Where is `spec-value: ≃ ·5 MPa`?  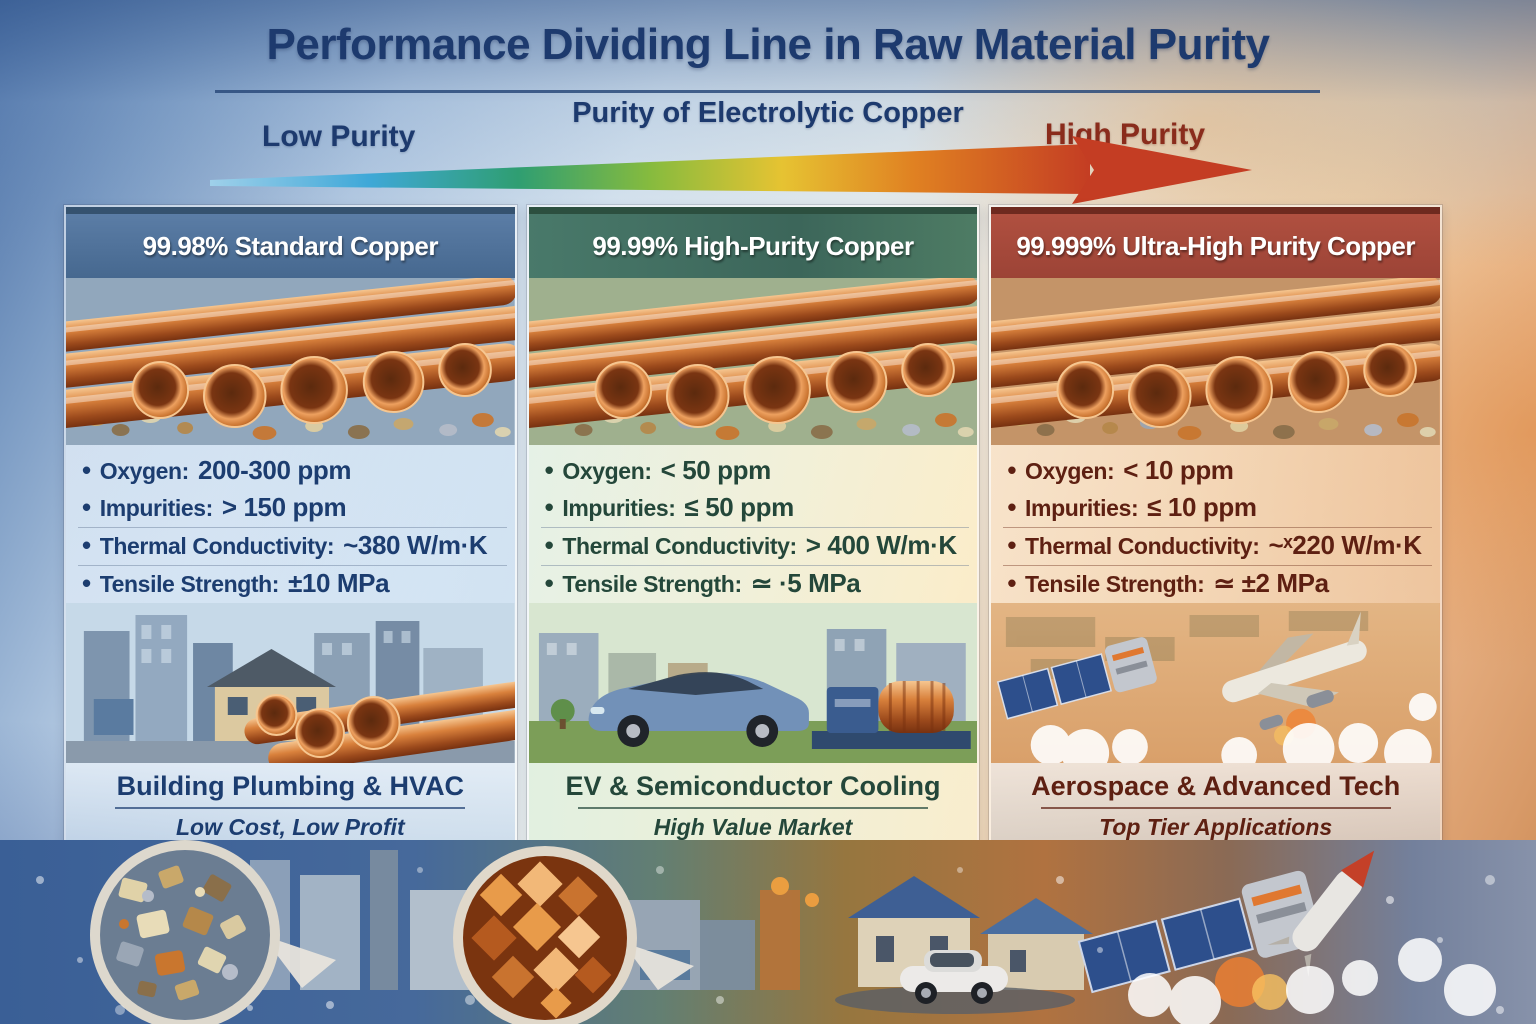 spec-value: ≃ ·5 MPa is located at coordinates (805, 582).